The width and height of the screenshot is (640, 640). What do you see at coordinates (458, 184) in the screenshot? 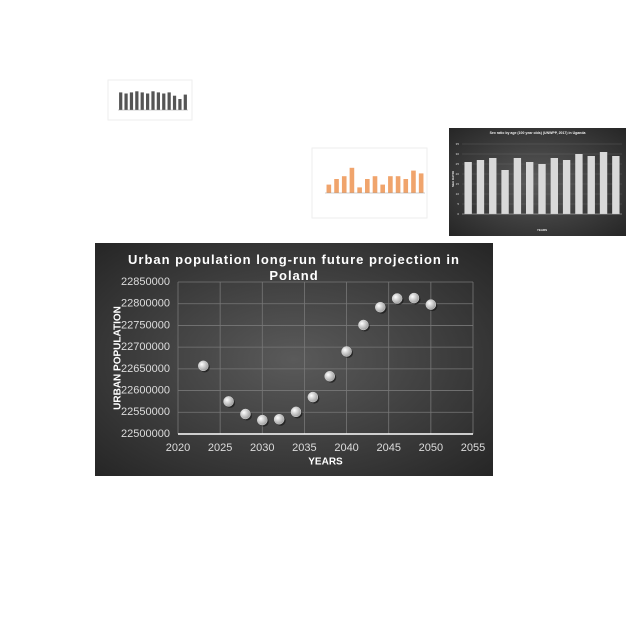
I see `y-tick-label: 15` at bounding box center [458, 184].